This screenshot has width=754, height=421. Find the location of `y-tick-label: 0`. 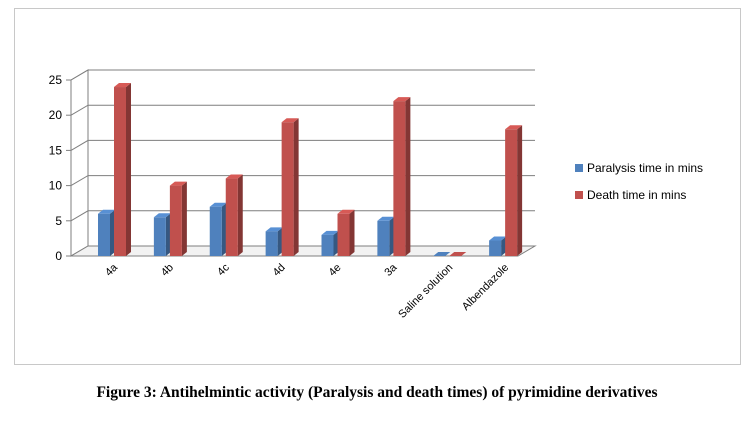

y-tick-label: 0 is located at coordinates (58, 256).